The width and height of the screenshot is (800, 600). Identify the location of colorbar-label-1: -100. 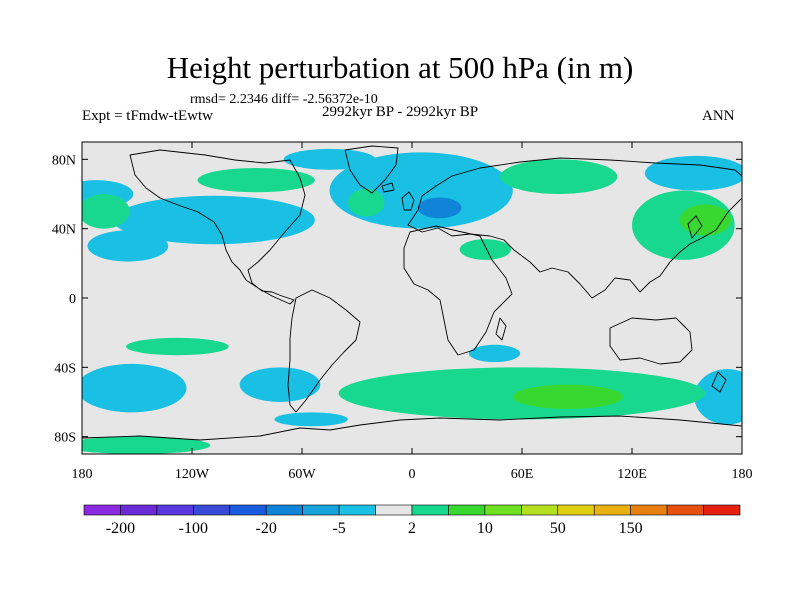
(193, 528).